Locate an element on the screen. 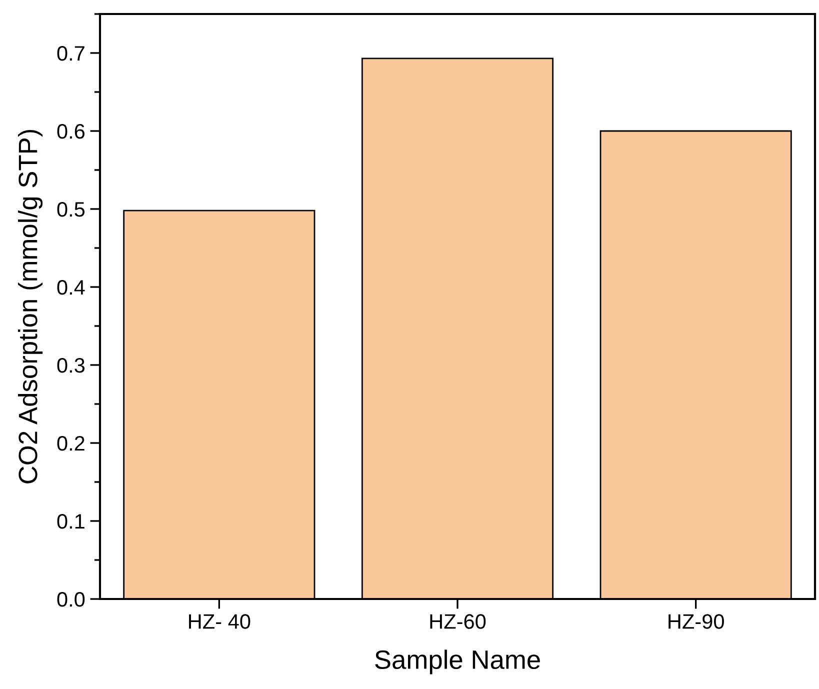  y-tick-label: 0.4 is located at coordinates (71, 287).